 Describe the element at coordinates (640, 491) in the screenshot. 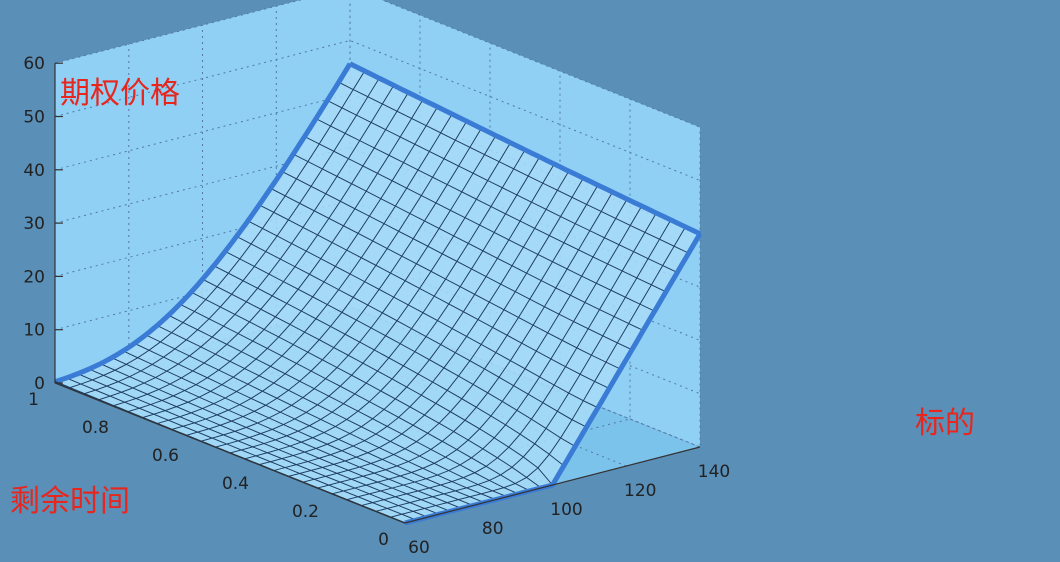

I see `underlying-tick-label: 120` at that location.